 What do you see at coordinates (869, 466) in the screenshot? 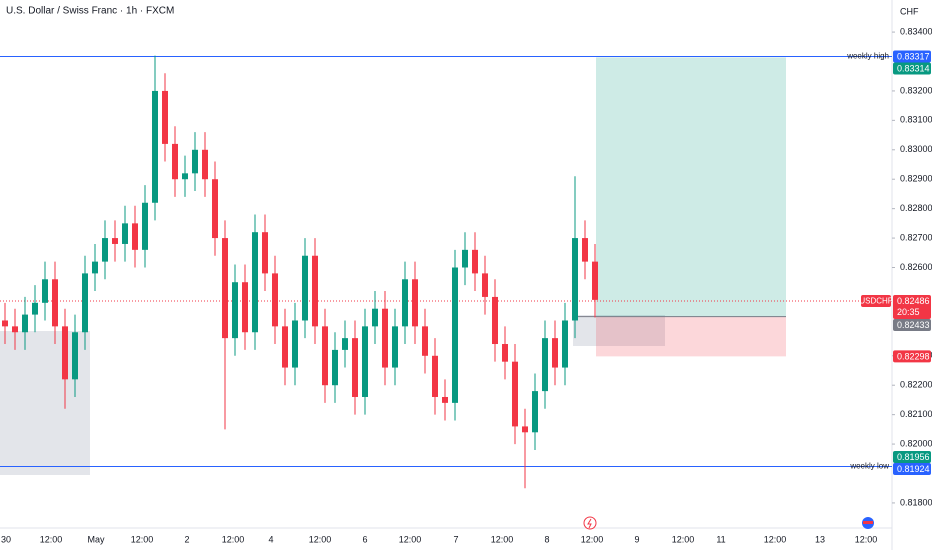
I see `level-label: weekly low` at bounding box center [869, 466].